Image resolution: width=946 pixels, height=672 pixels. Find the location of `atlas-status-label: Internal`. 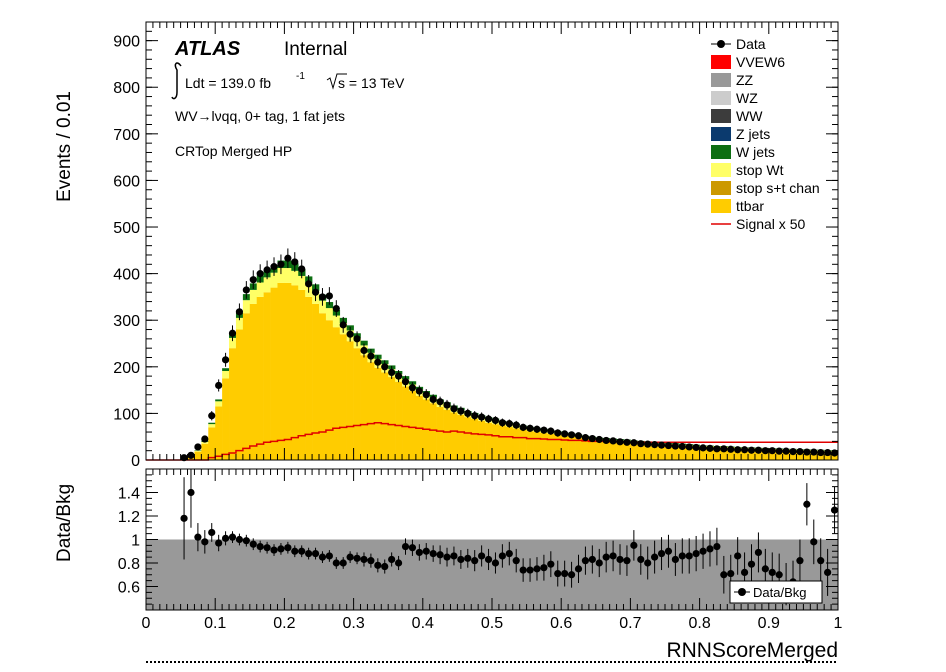

atlas-status-label: Internal is located at coordinates (315, 49).